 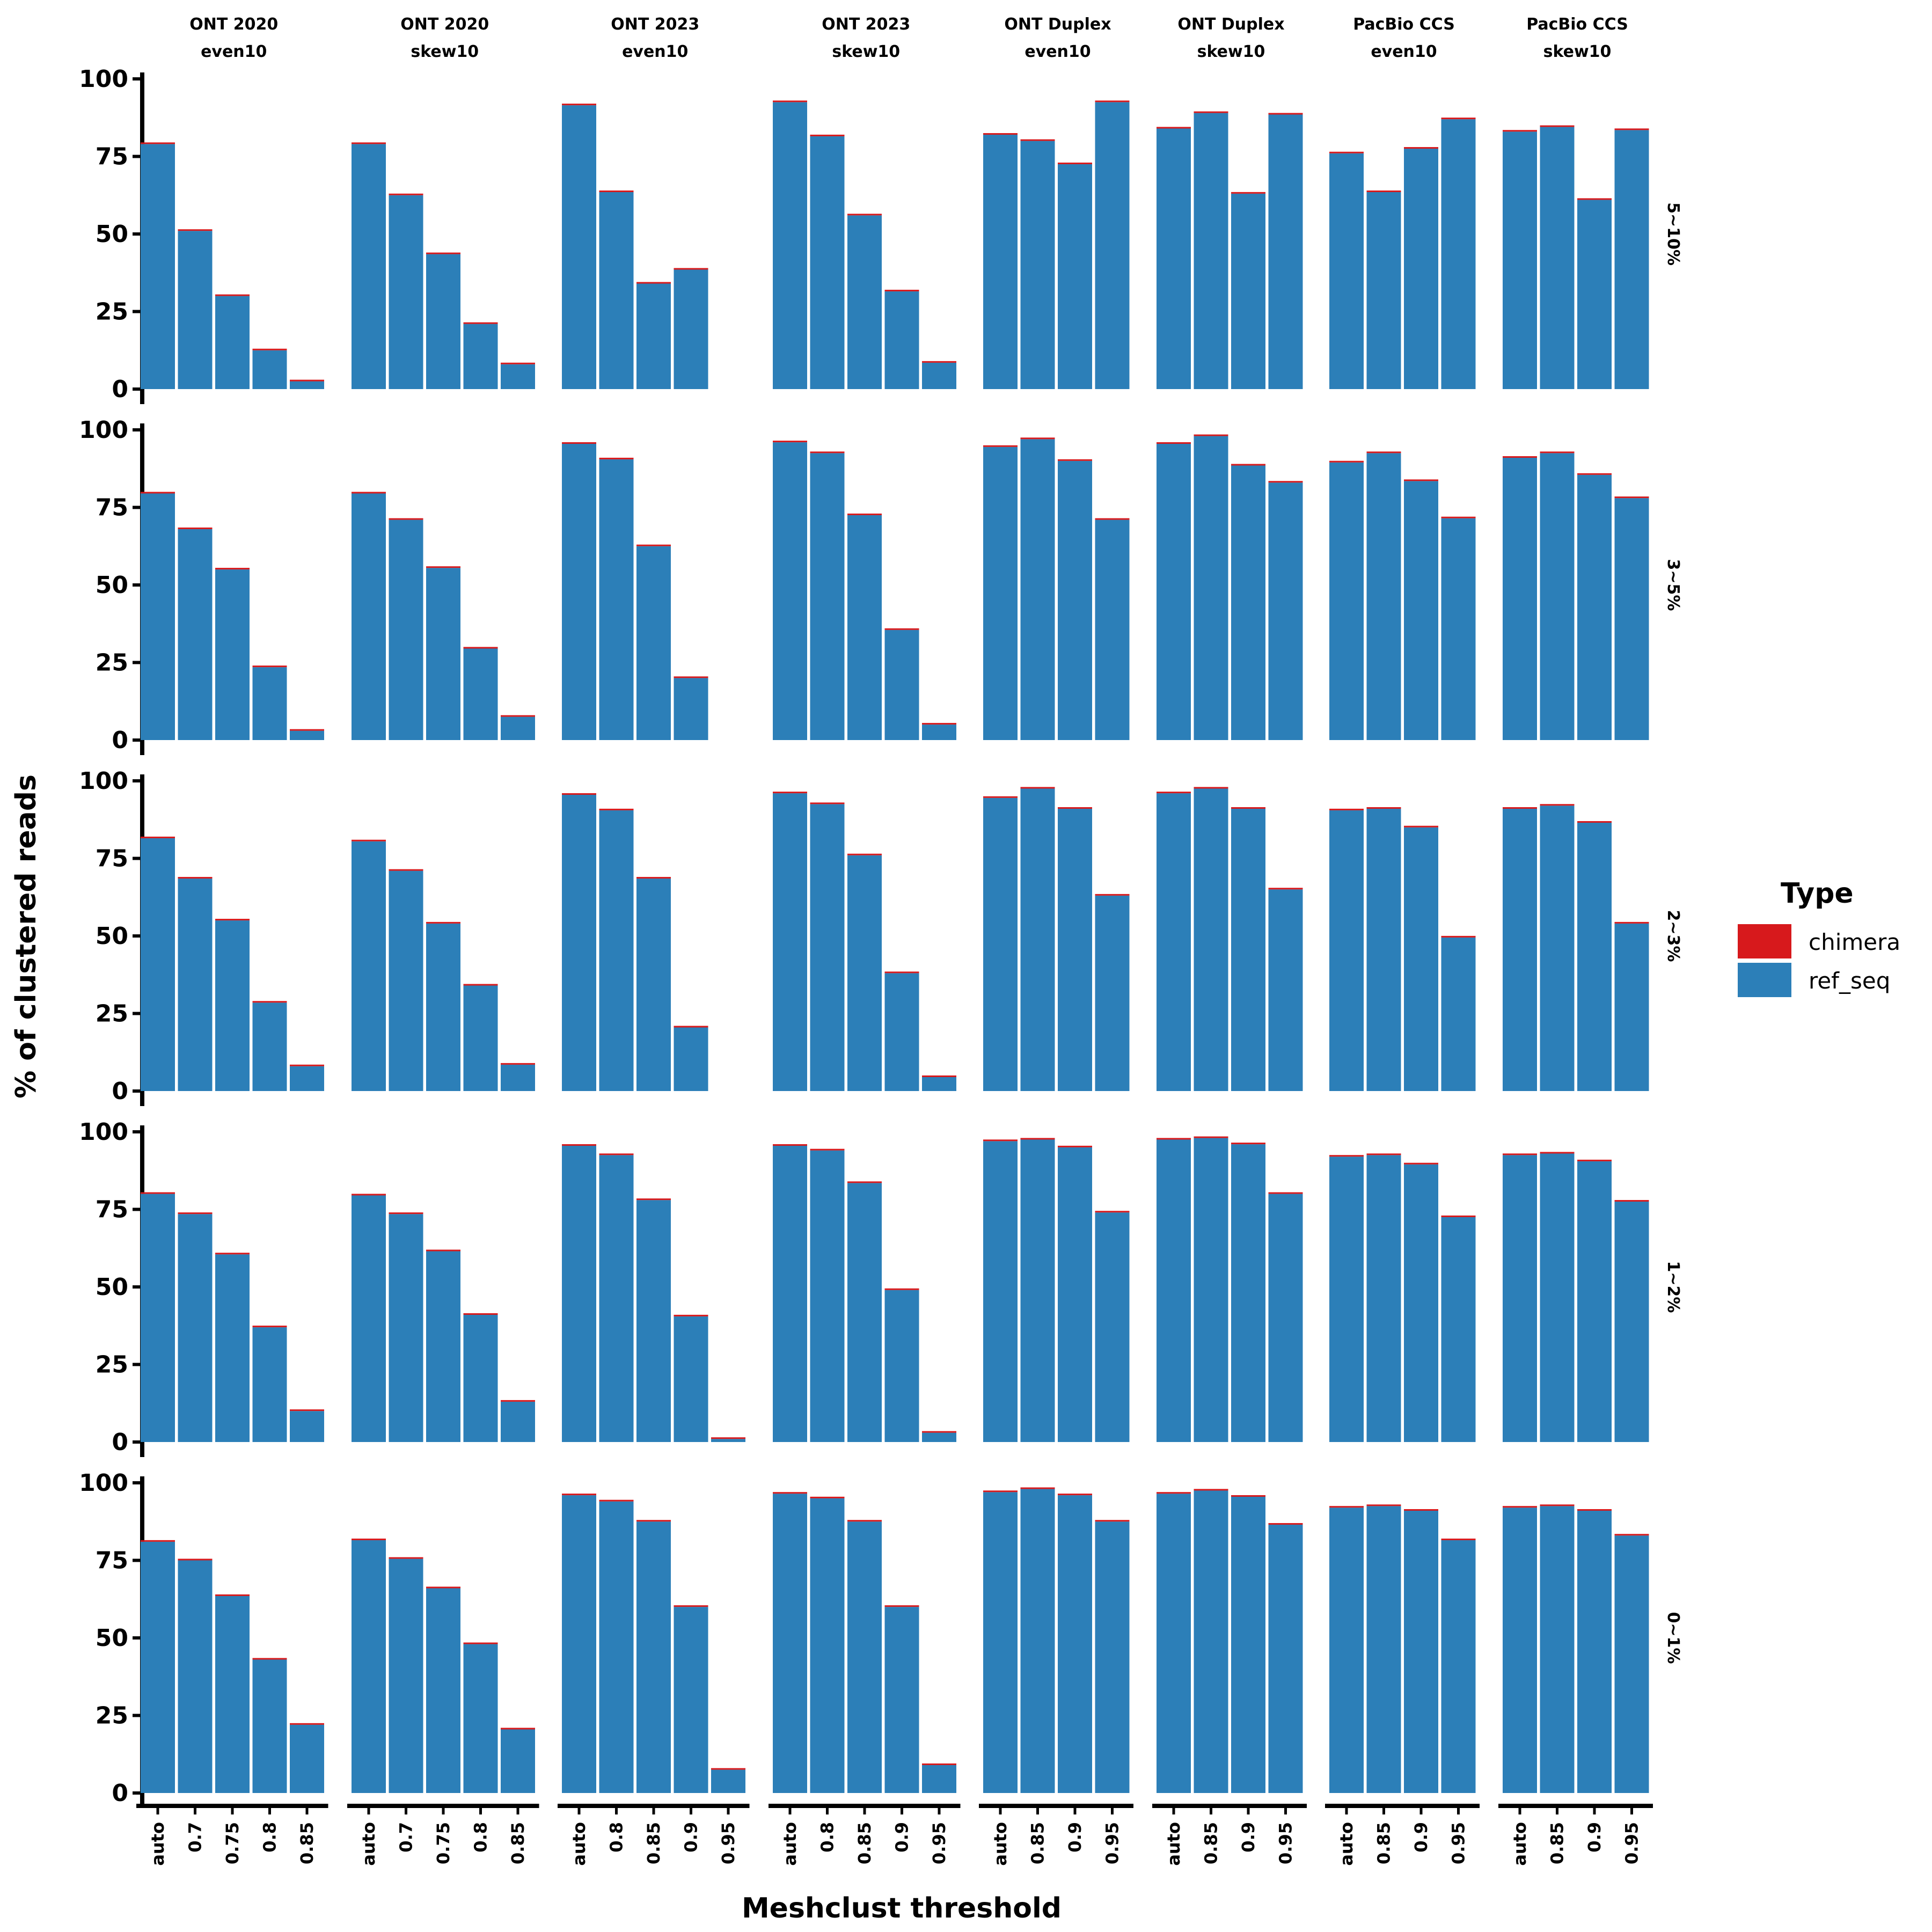 What do you see at coordinates (112, 1561) in the screenshot?
I see `y-tick-label: 75` at bounding box center [112, 1561].